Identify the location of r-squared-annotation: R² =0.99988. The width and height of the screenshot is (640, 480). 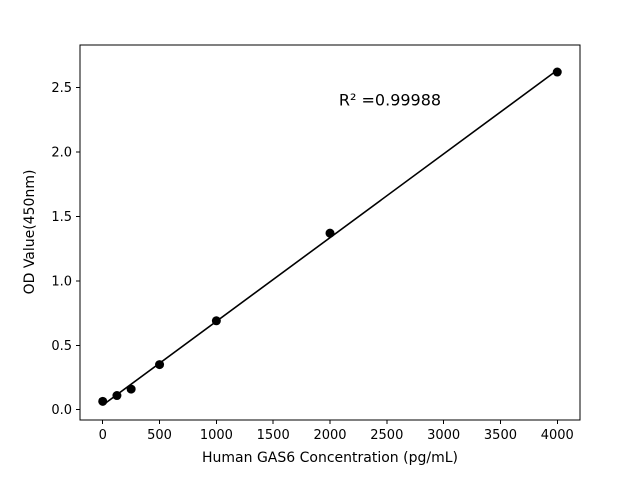
(390, 100).